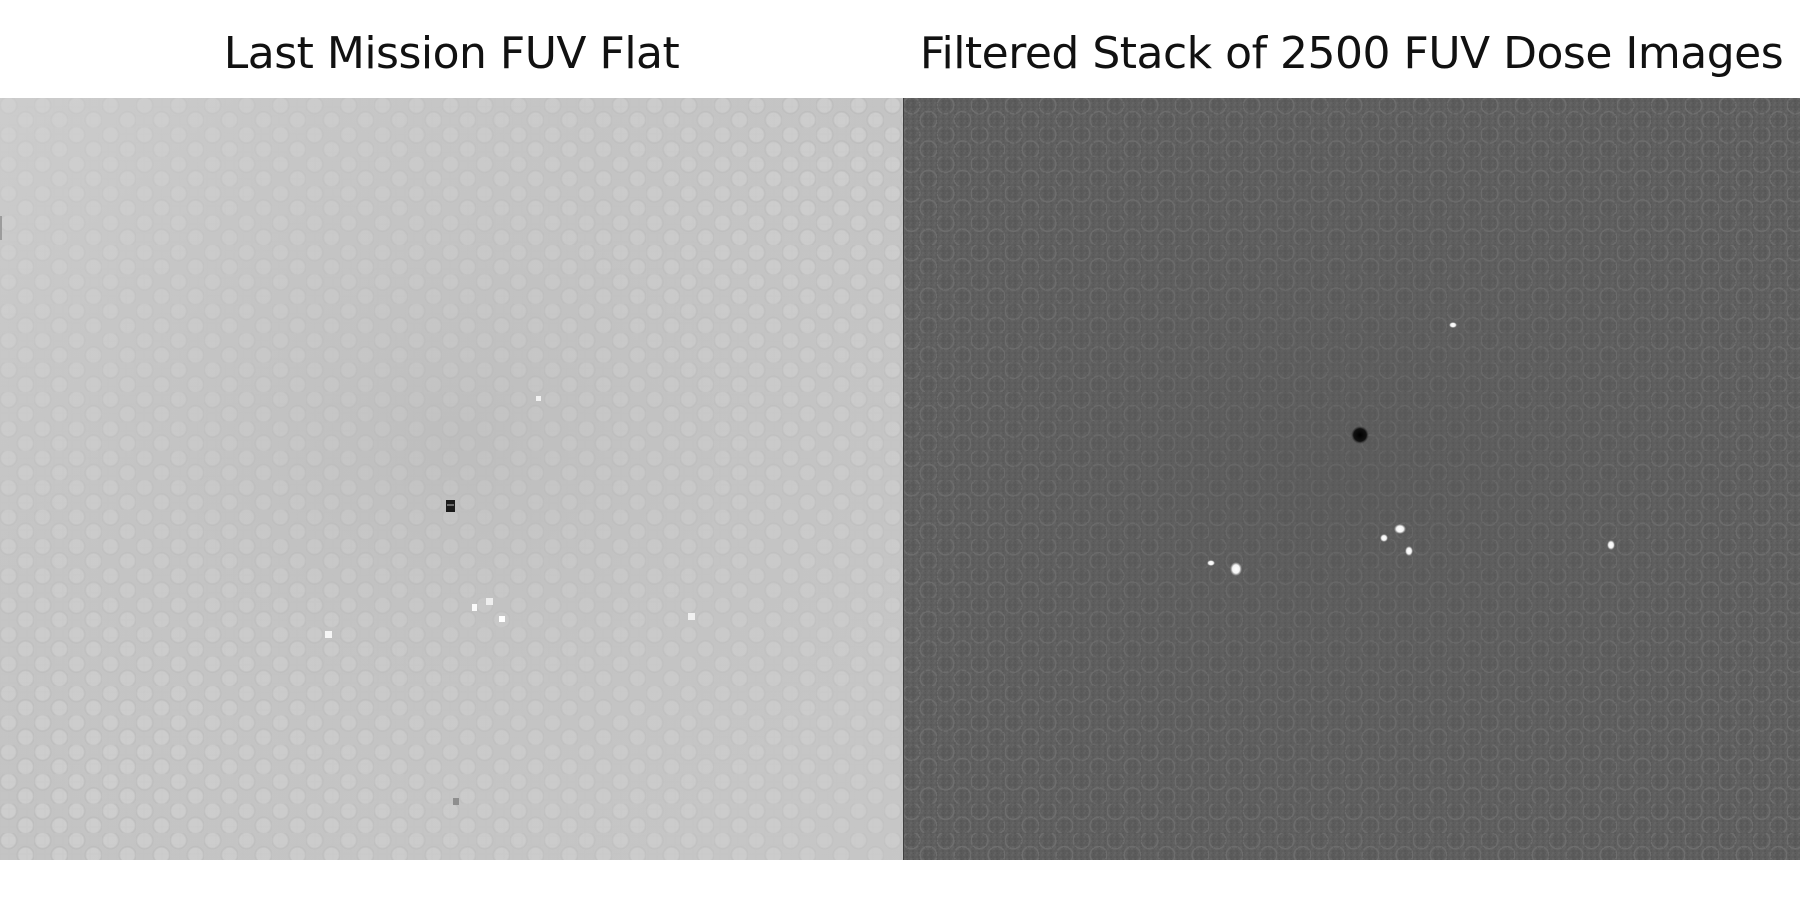 The height and width of the screenshot is (900, 1800). I want to click on right-panel-title: Filtered Stack of 2500 FUV Dose Images, so click(1351, 53).